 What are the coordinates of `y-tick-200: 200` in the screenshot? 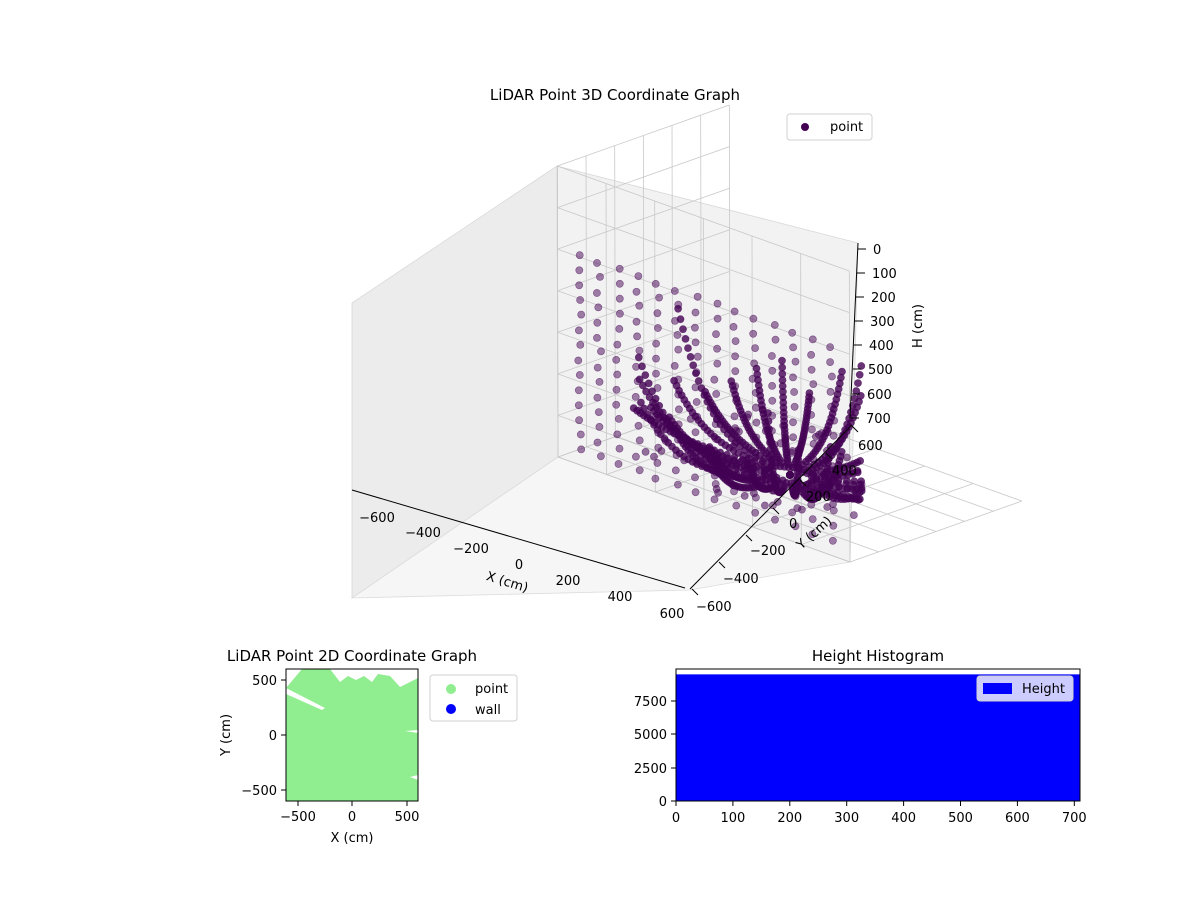 It's located at (815, 492).